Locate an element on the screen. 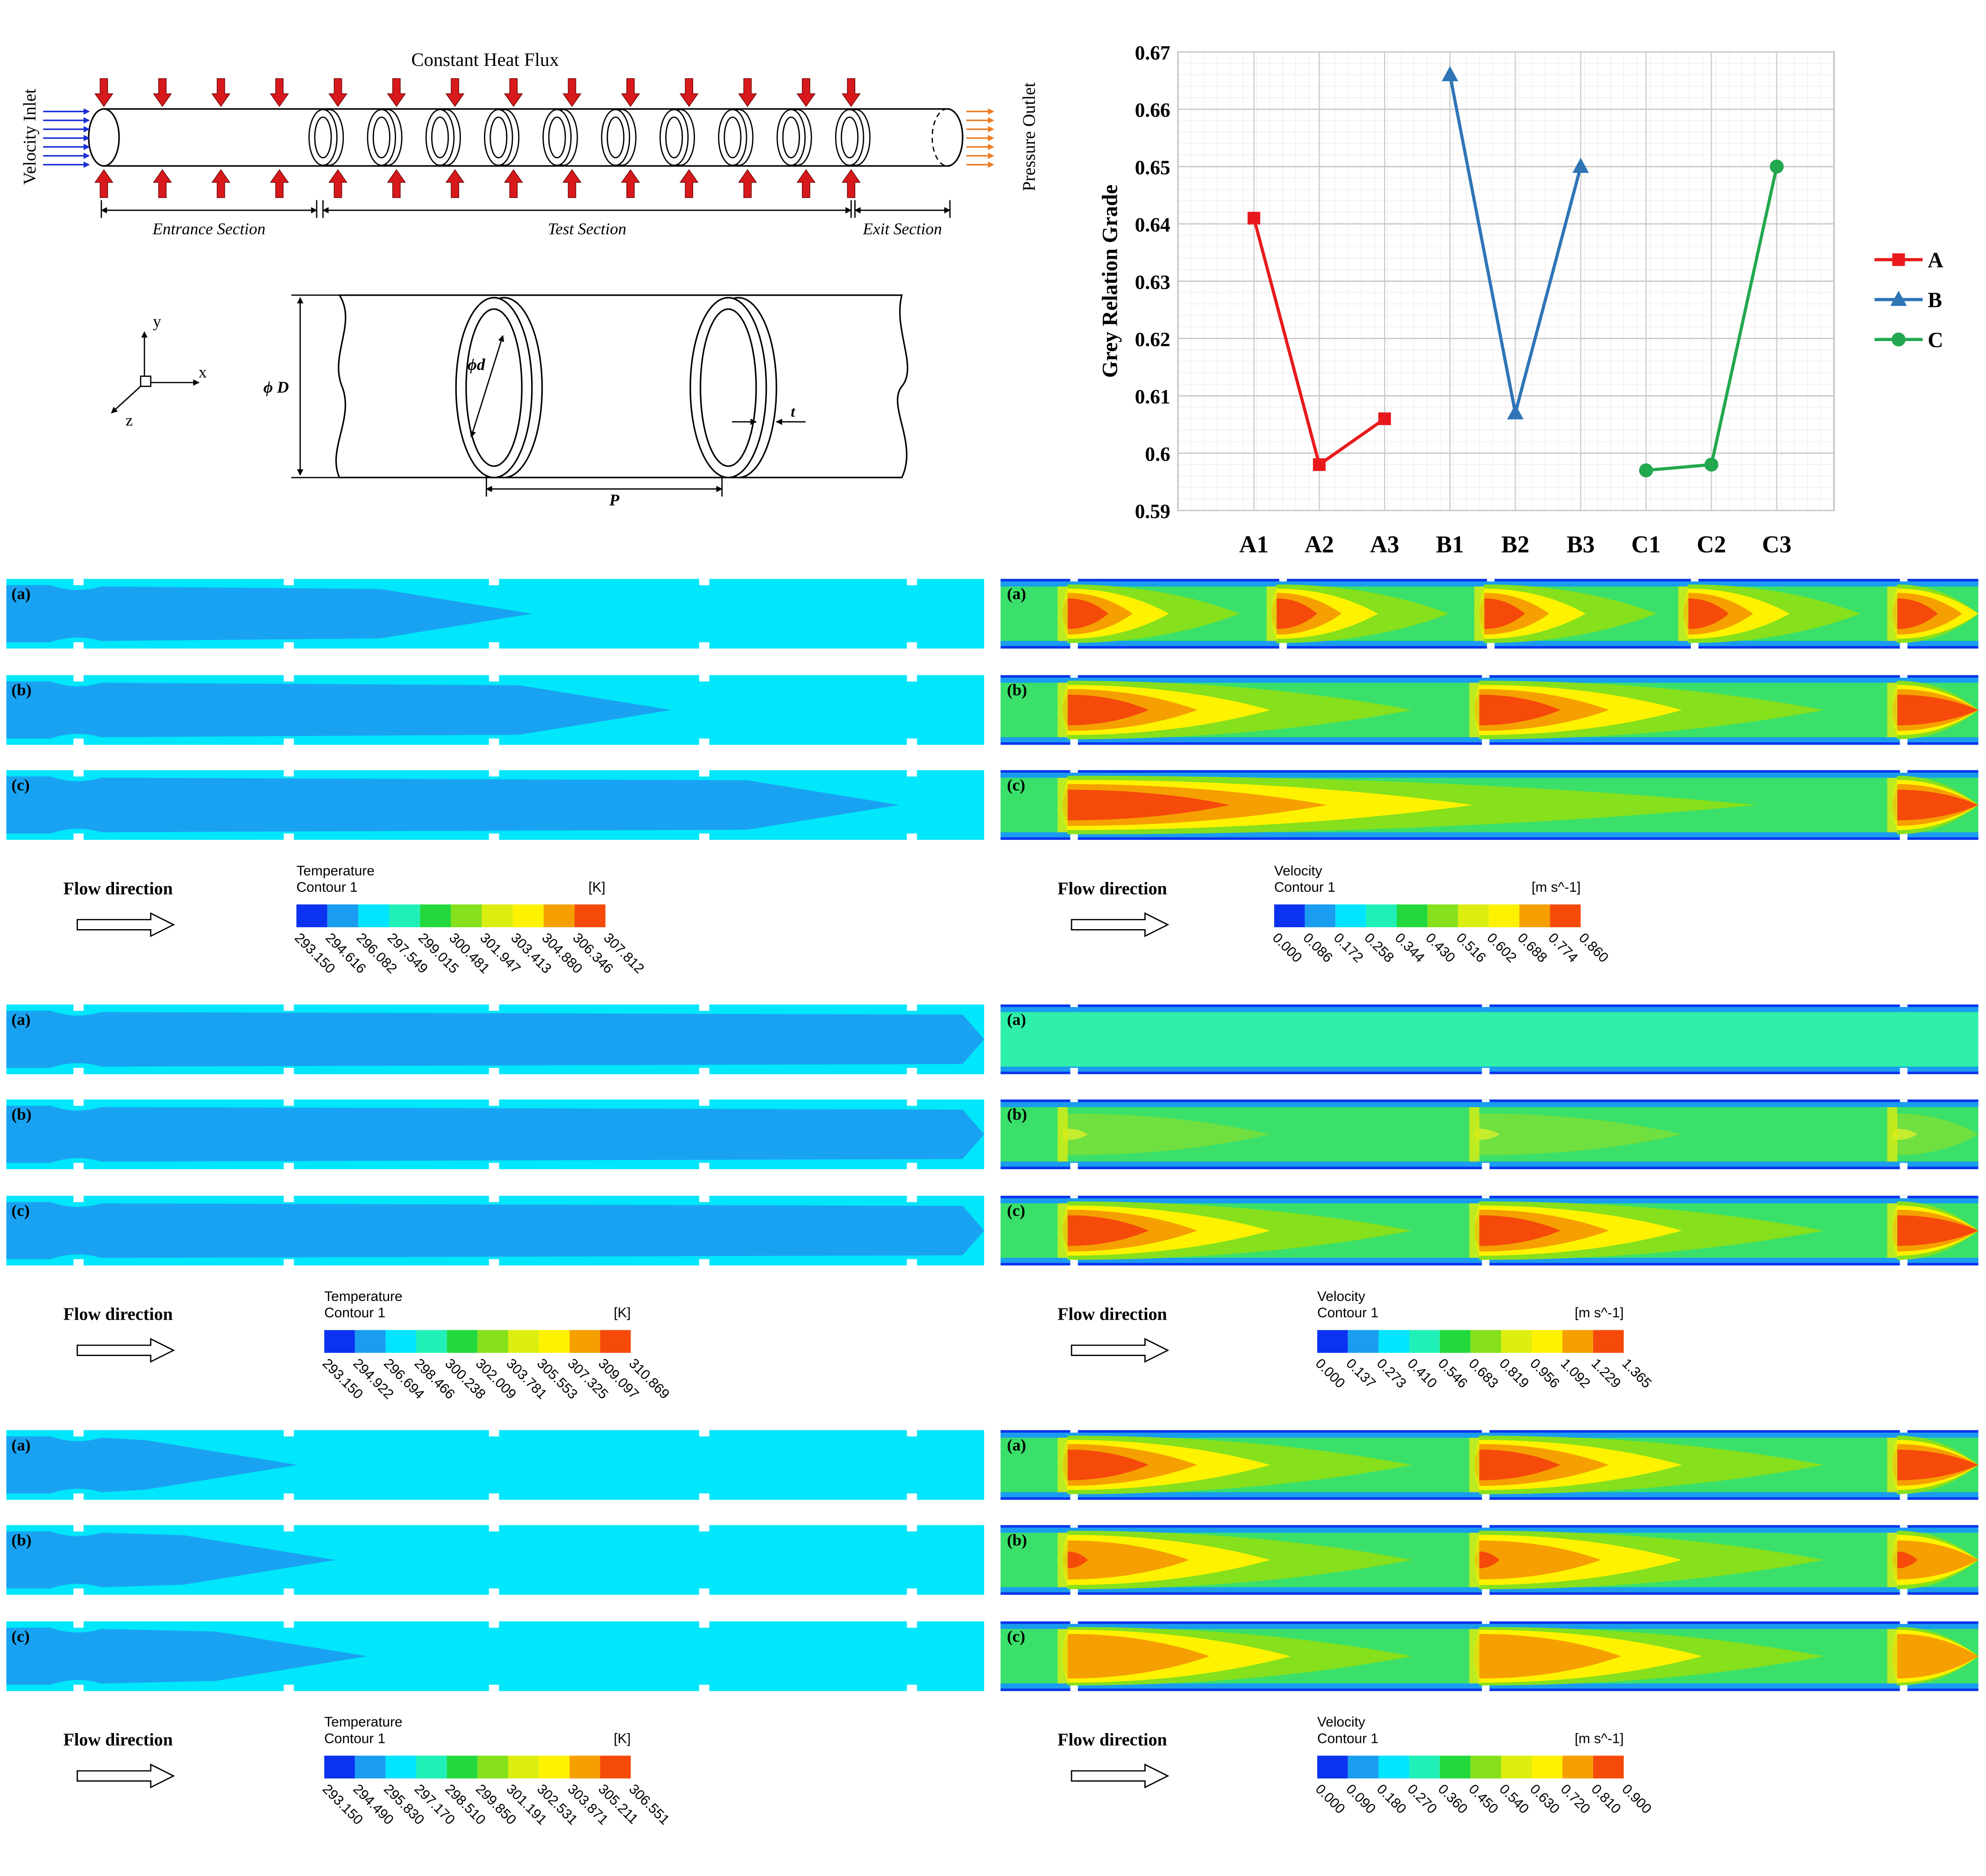 The height and width of the screenshot is (1876, 1986). temperature-contour: (b) is located at coordinates (496, 710).